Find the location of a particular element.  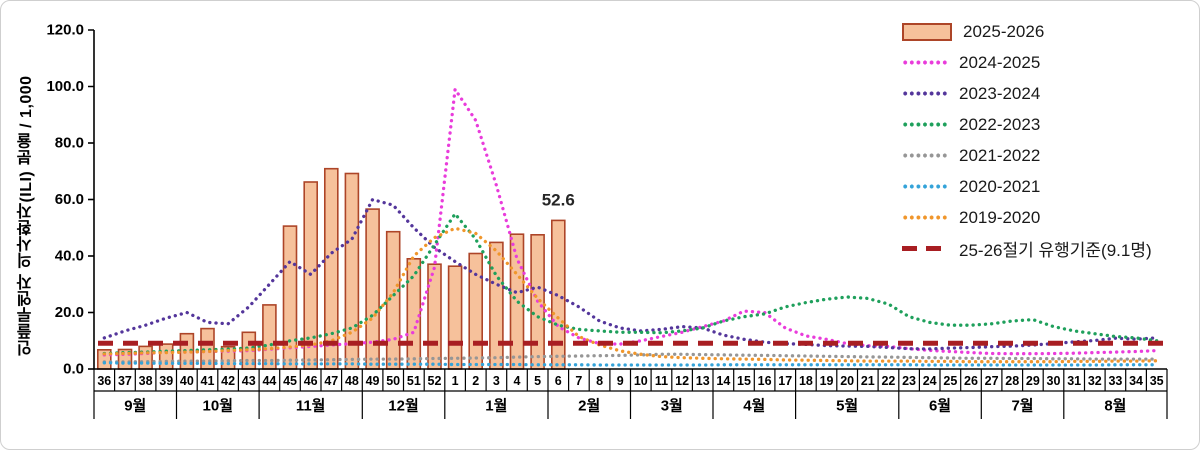

svg-text: 9 is located at coordinates (620, 381).